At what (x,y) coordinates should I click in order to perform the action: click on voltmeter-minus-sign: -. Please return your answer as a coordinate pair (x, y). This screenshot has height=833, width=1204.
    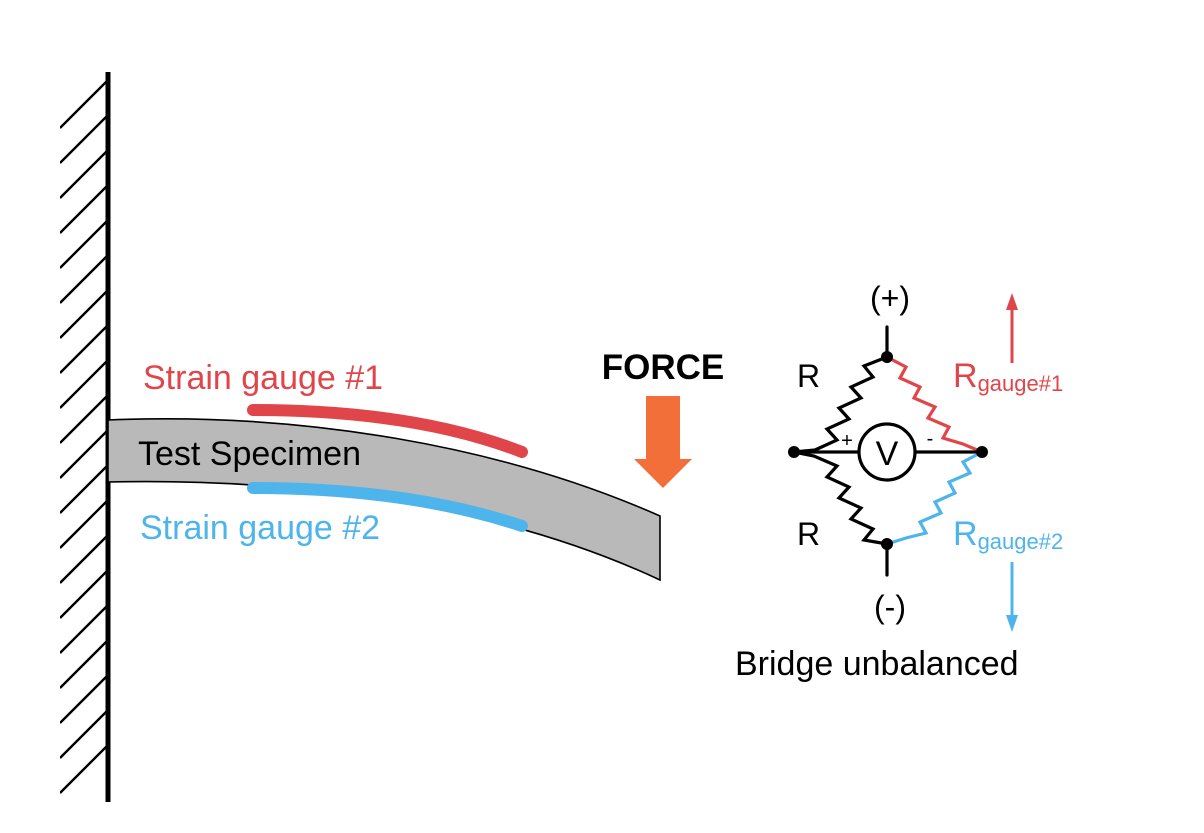
    Looking at the image, I should click on (930, 439).